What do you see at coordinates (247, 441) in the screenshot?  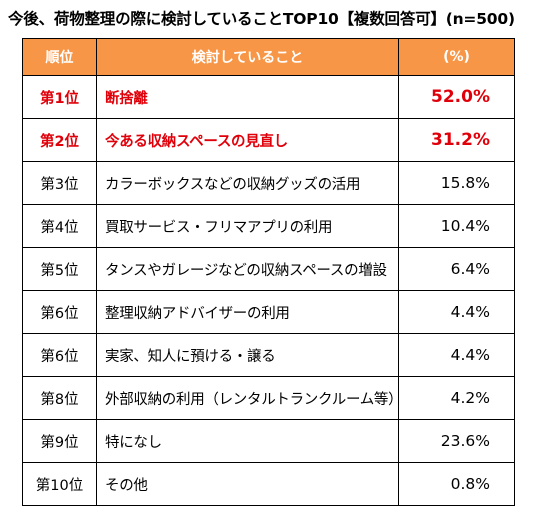 I see `item-cell: 特になし` at bounding box center [247, 441].